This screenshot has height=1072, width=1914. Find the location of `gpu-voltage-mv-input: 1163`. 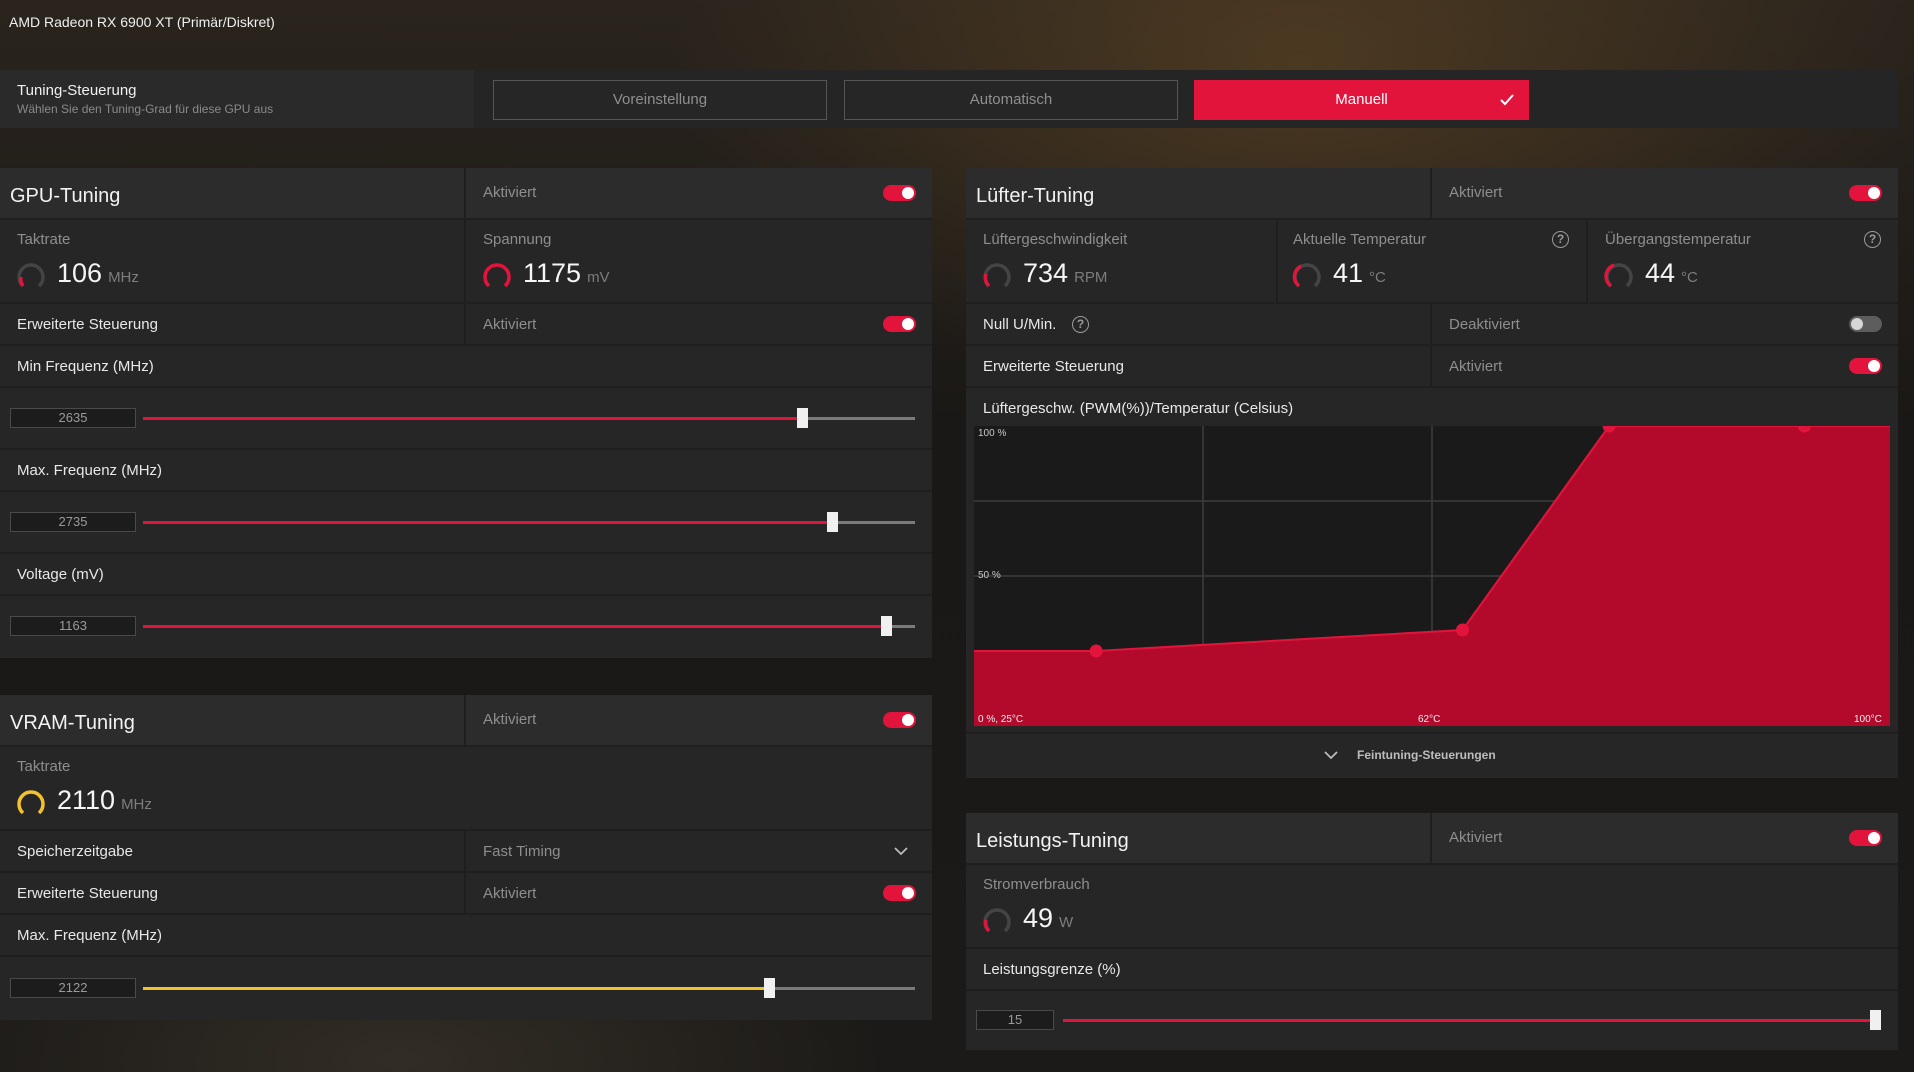

gpu-voltage-mv-input: 1163 is located at coordinates (73, 626).